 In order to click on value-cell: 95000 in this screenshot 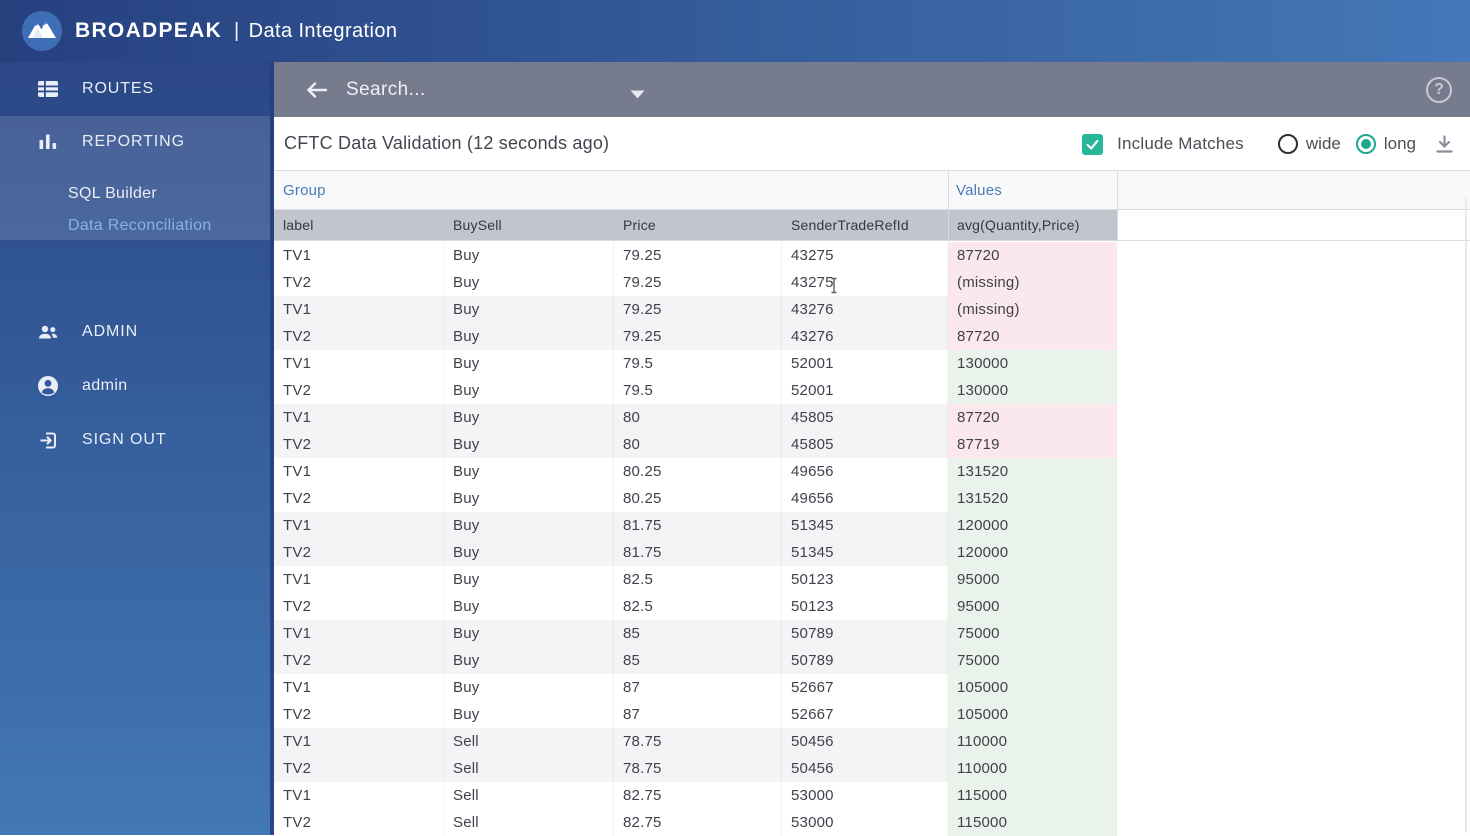, I will do `click(1032, 606)`.